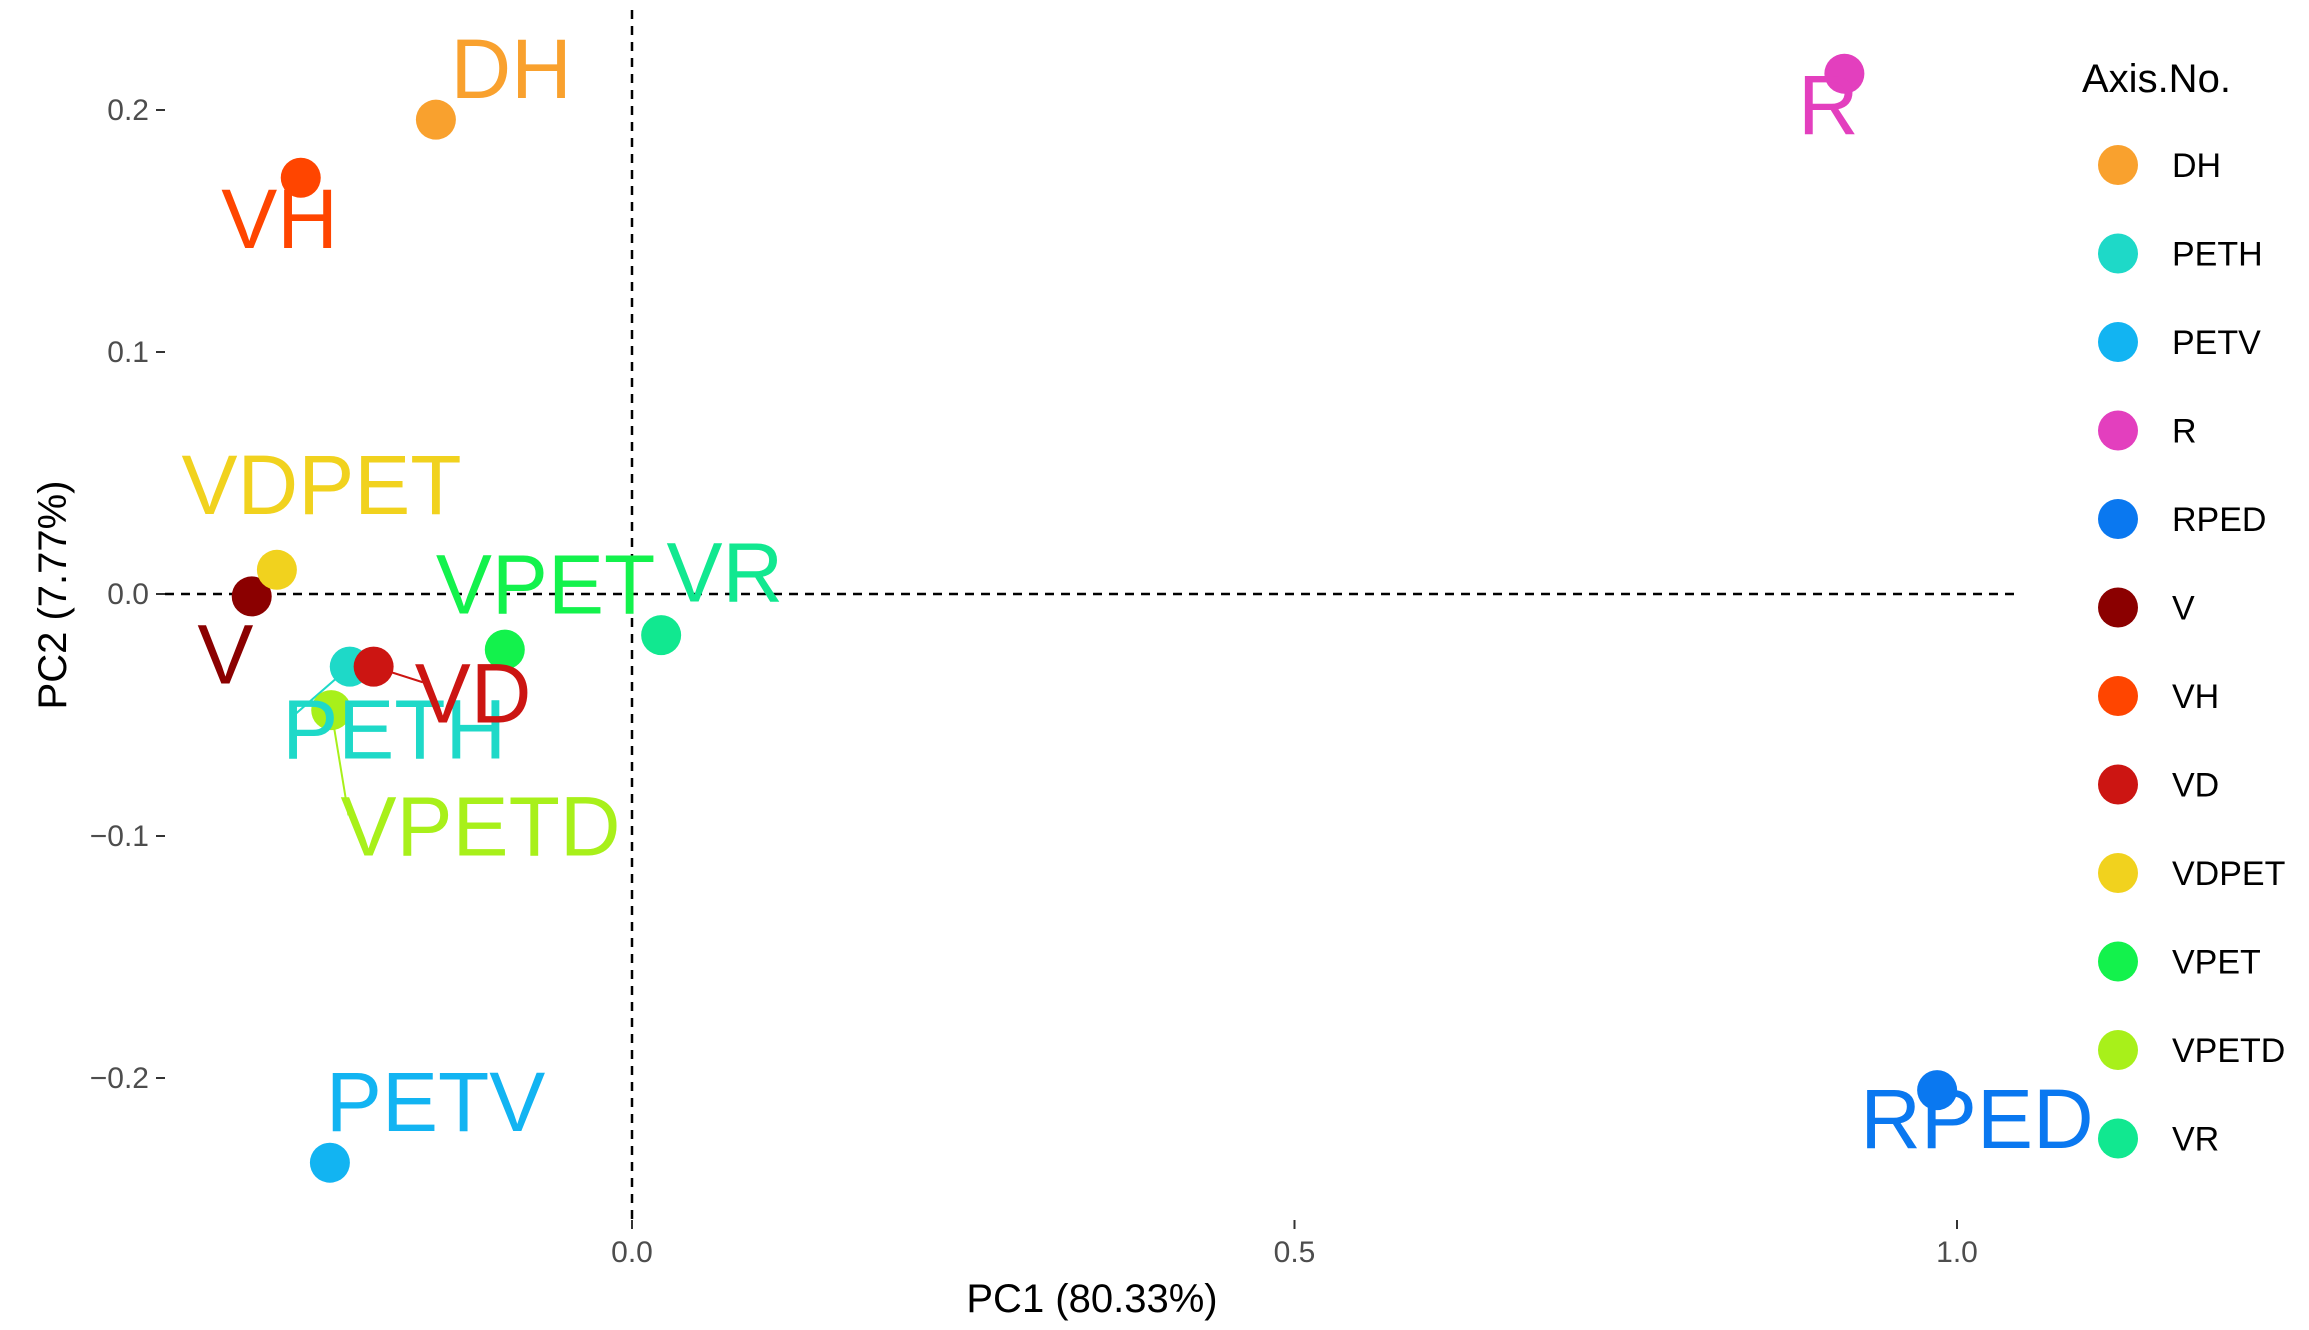 The image size is (2309, 1330). I want to click on point-vd, so click(373, 666).